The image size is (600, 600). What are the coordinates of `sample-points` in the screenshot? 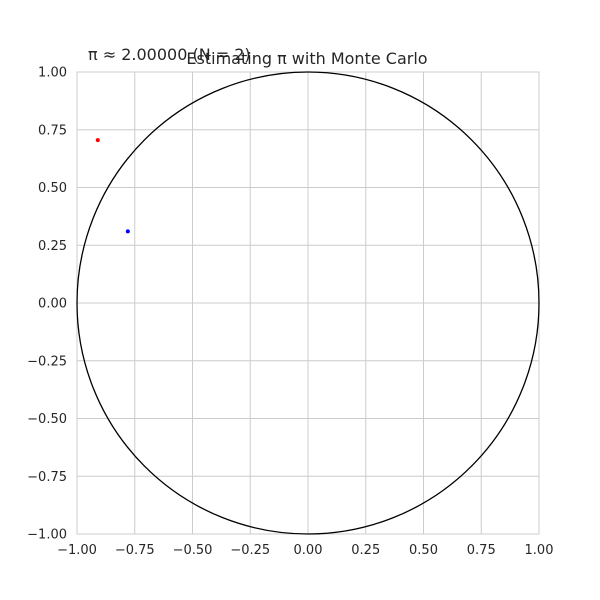 It's located at (112, 186).